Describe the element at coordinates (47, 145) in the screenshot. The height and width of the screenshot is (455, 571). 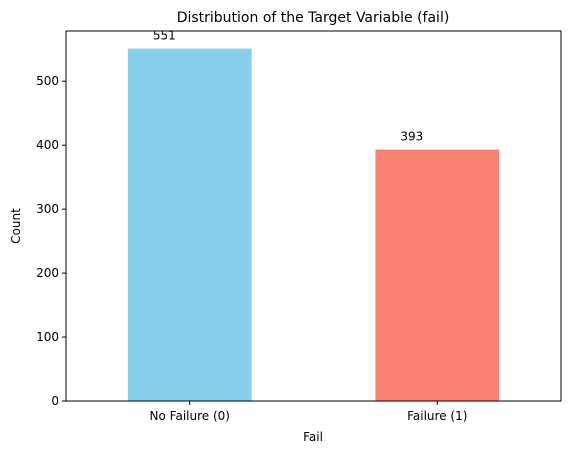
I see `y-tick-label: 400` at that location.